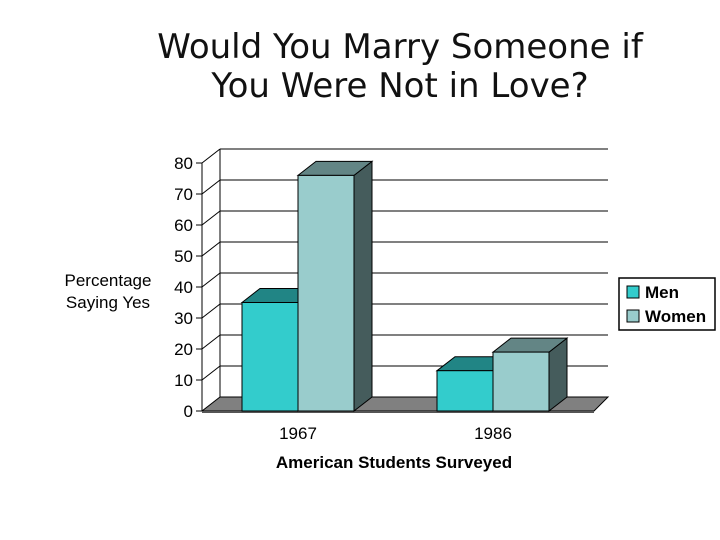  What do you see at coordinates (183, 225) in the screenshot?
I see `y-tick-label: 60` at bounding box center [183, 225].